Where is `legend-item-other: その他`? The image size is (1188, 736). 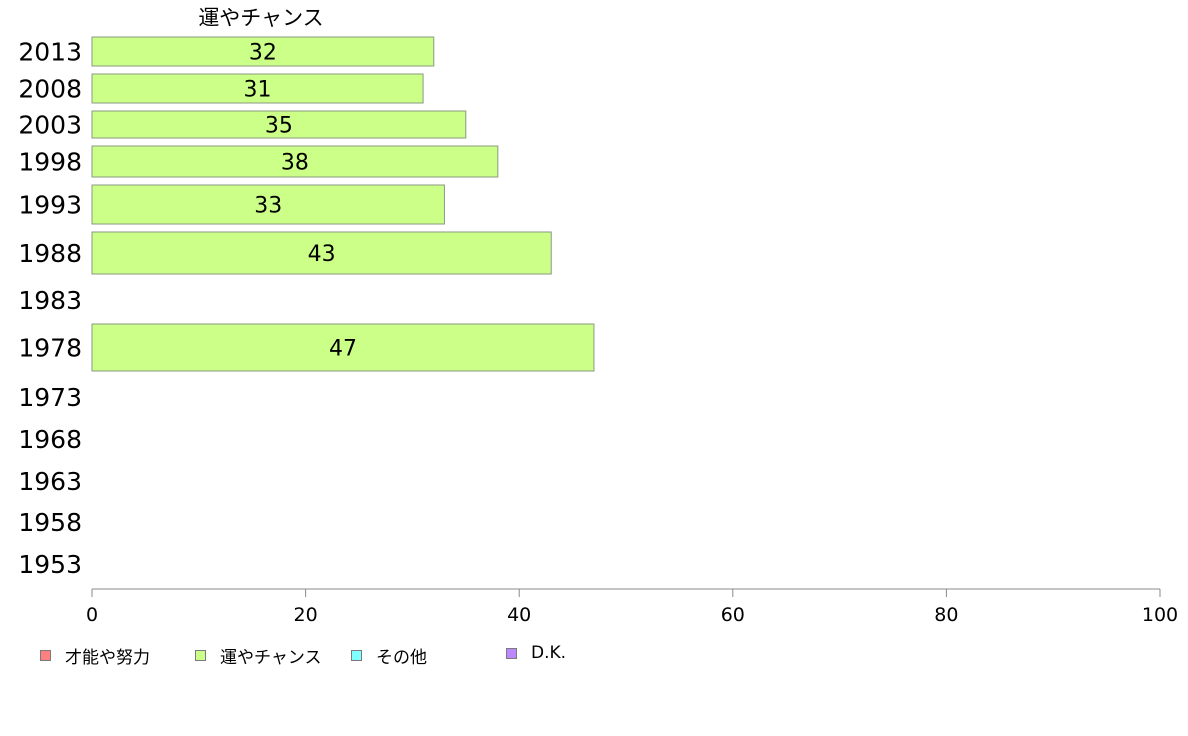 legend-item-other: その他 is located at coordinates (389, 655).